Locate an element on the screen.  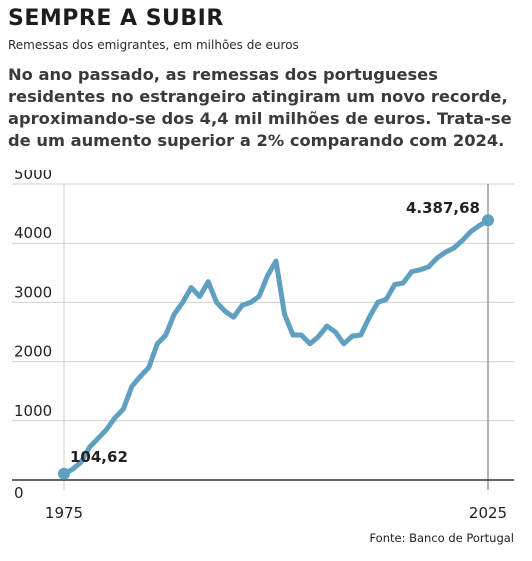
chart-title: SEMPRE A SUBIR is located at coordinates (116, 18).